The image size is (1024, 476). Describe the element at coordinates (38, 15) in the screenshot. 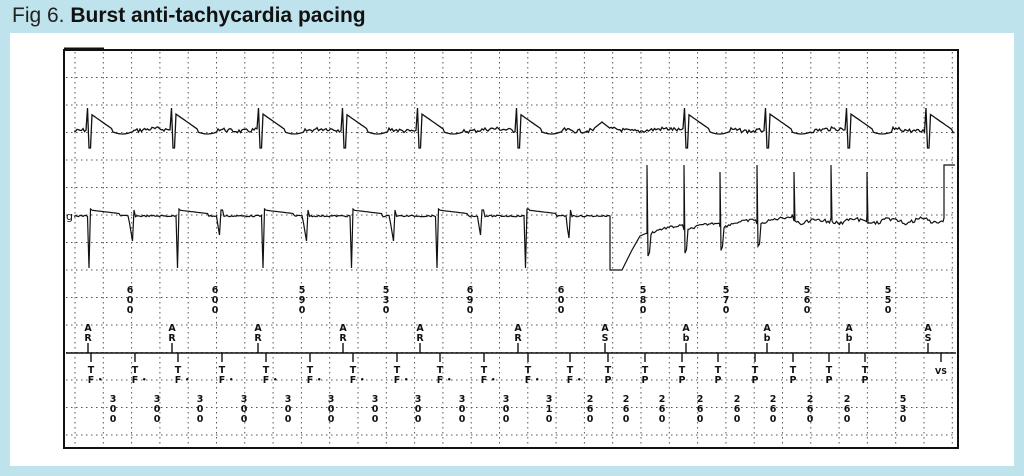

I see `figure-label: Fig 6.` at that location.